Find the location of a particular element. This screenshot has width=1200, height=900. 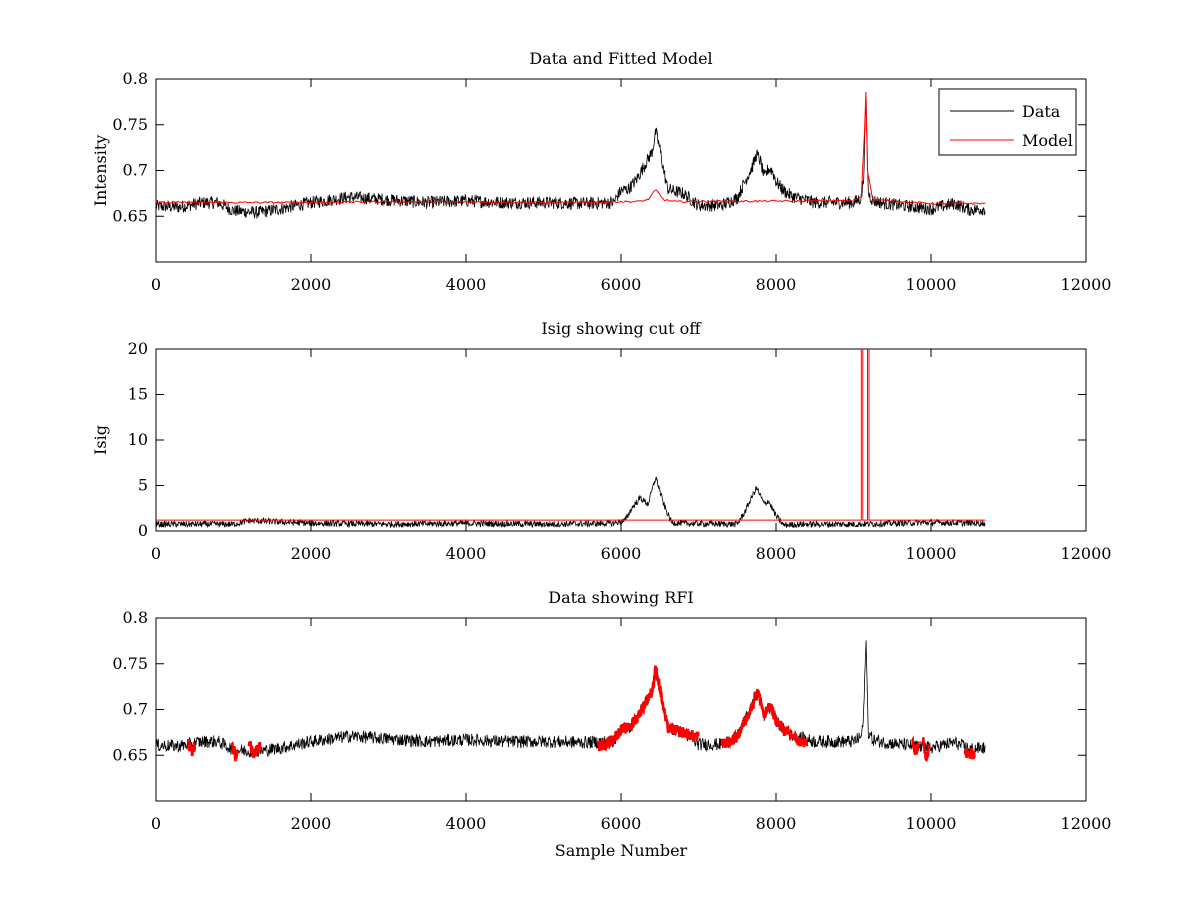

chart-title: Data showing RFI is located at coordinates (620, 597).